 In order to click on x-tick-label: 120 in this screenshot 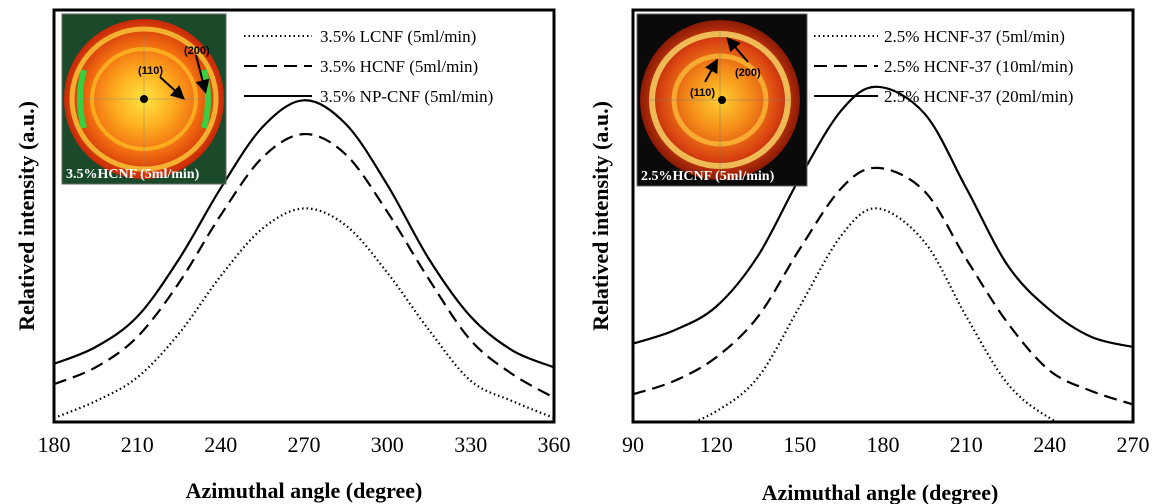, I will do `click(716, 444)`.